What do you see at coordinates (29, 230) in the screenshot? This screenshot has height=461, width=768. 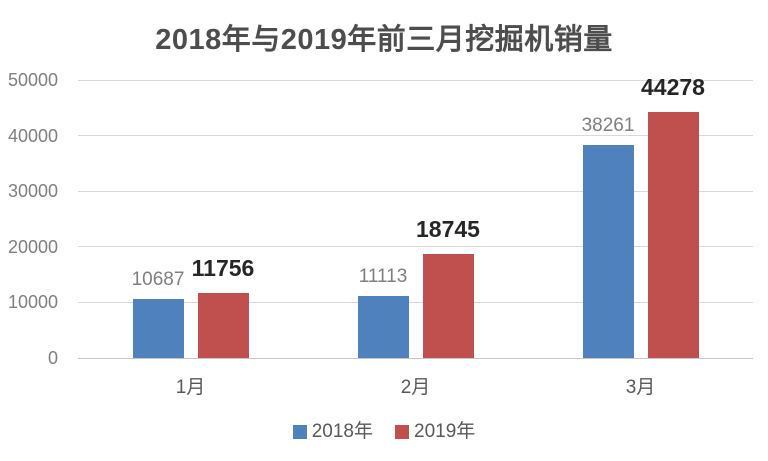 I see `y-axis-labels: 50000 40000 30000 20000 10000 0` at bounding box center [29, 230].